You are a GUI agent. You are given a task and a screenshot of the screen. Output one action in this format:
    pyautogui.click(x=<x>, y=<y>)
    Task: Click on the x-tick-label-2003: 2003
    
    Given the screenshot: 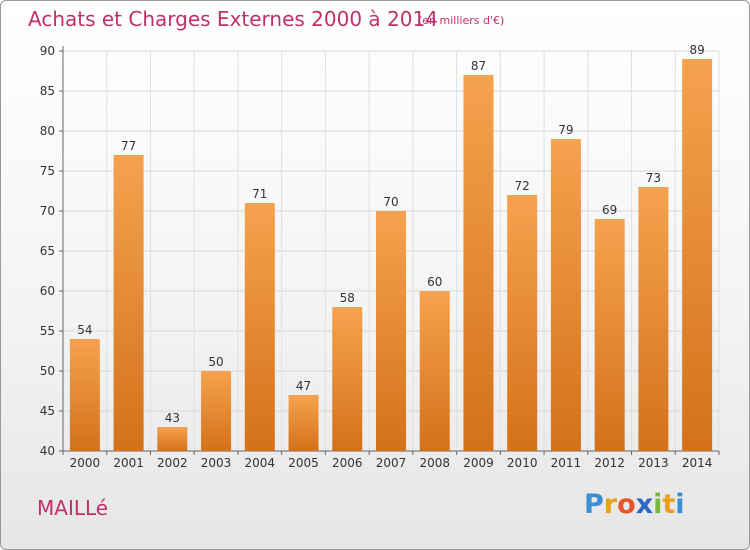 What is the action you would take?
    pyautogui.click(x=216, y=463)
    